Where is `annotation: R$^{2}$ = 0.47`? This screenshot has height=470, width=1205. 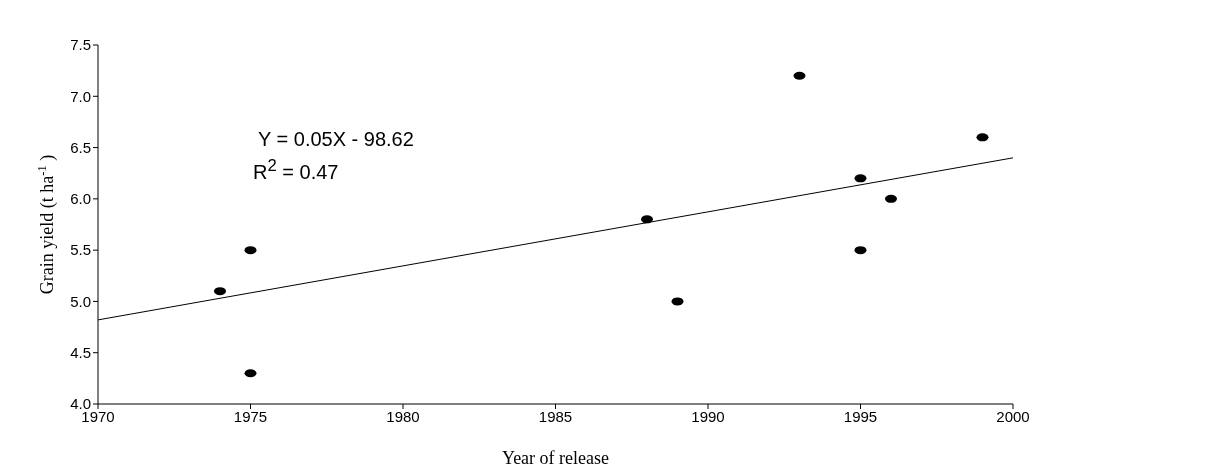 annotation: R$^{2}$ = 0.47 is located at coordinates (296, 170).